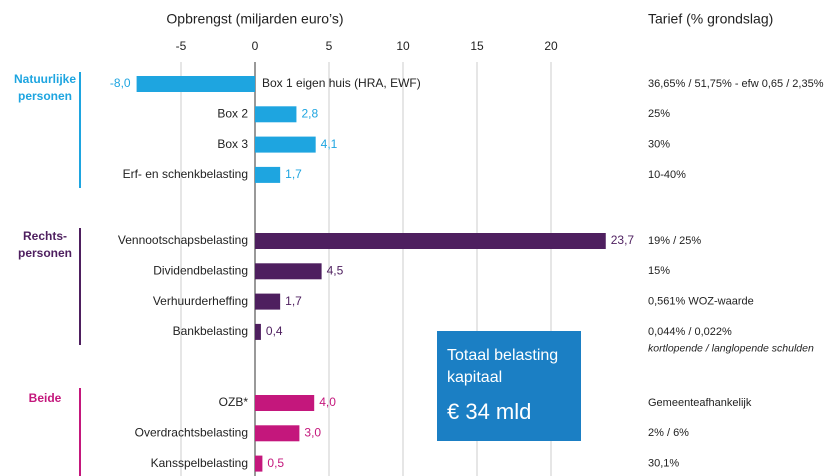 This screenshot has width=828, height=476. I want to click on rate: 2% / 6%, so click(668, 433).